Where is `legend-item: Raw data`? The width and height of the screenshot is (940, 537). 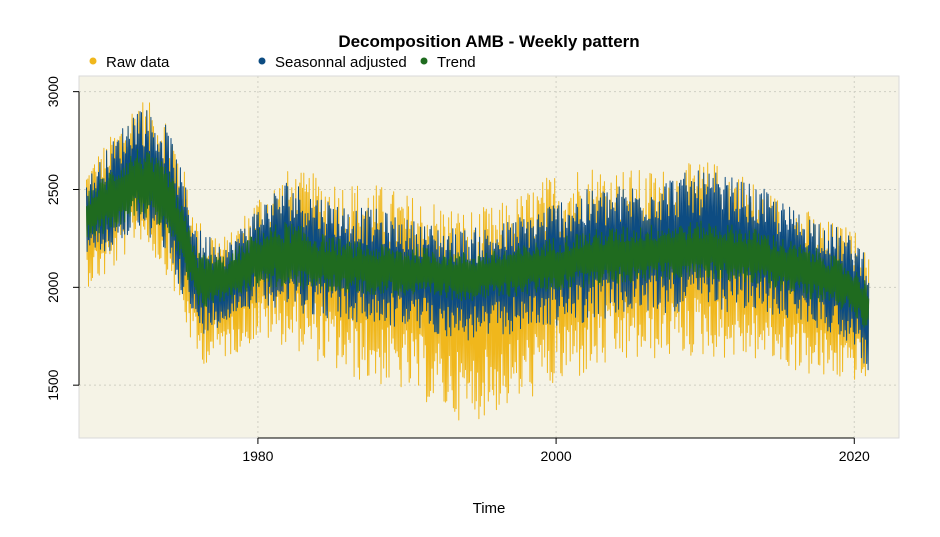 legend-item: Raw data is located at coordinates (129, 62).